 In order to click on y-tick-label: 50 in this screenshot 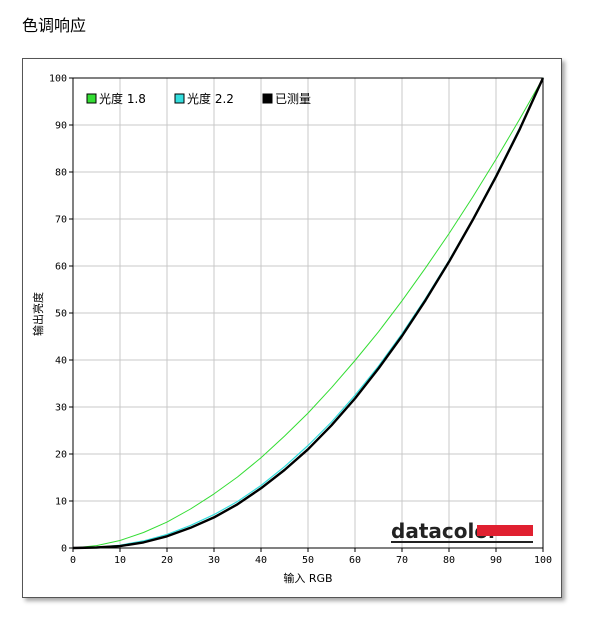, I will do `click(61, 314)`.